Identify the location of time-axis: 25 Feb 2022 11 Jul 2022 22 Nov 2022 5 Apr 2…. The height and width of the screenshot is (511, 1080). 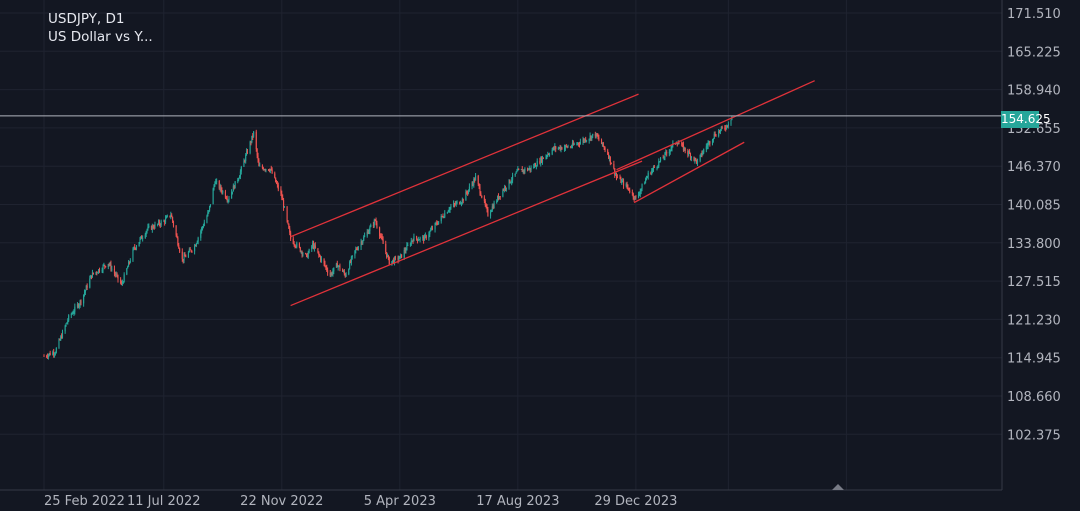
(360, 501).